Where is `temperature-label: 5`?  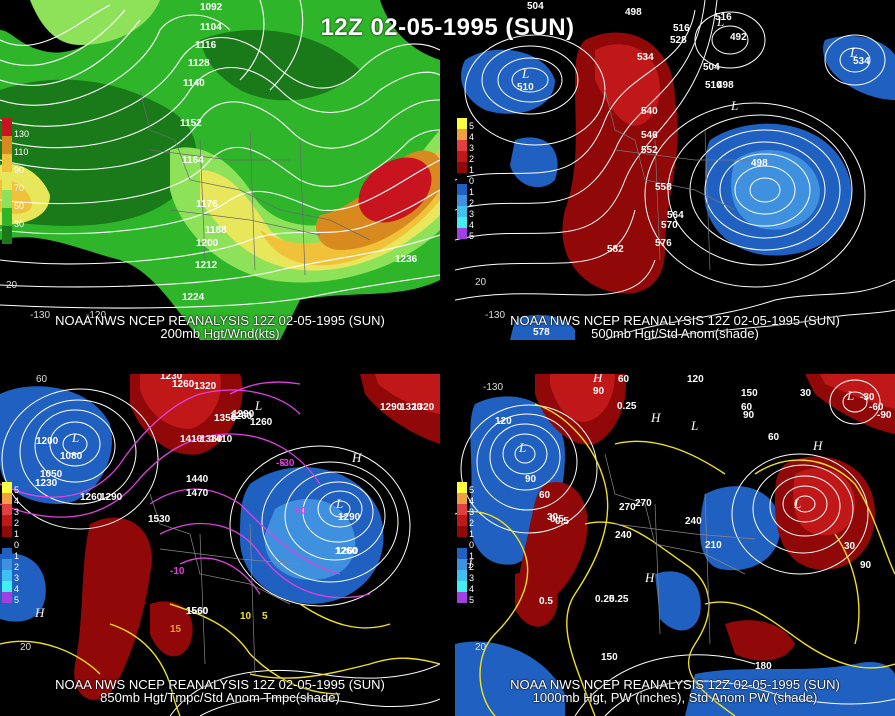 temperature-label: 5 is located at coordinates (265, 616).